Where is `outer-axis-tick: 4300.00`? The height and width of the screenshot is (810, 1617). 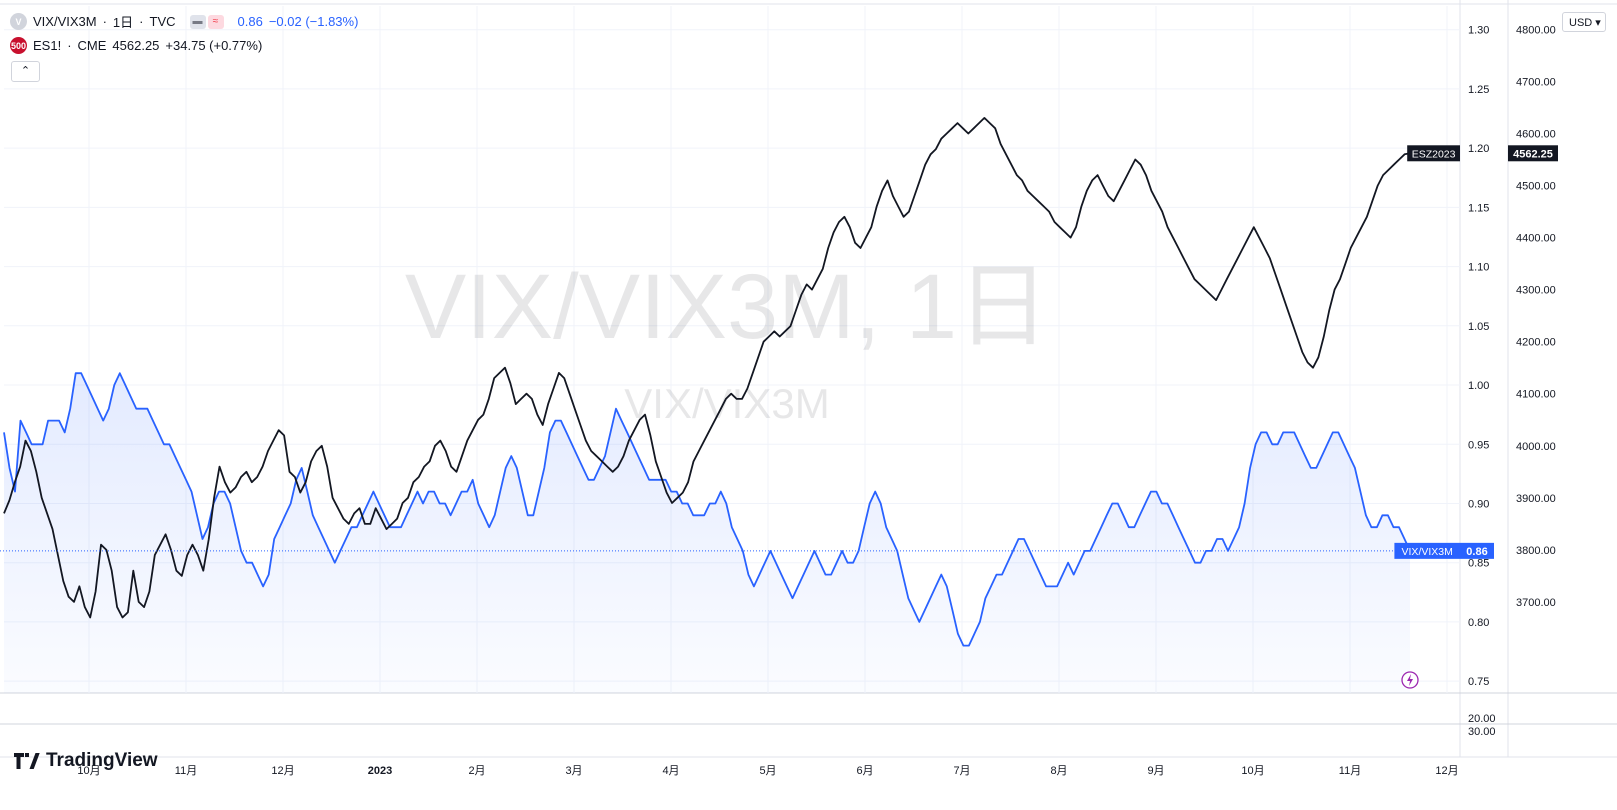 outer-axis-tick: 4300.00 is located at coordinates (1536, 291).